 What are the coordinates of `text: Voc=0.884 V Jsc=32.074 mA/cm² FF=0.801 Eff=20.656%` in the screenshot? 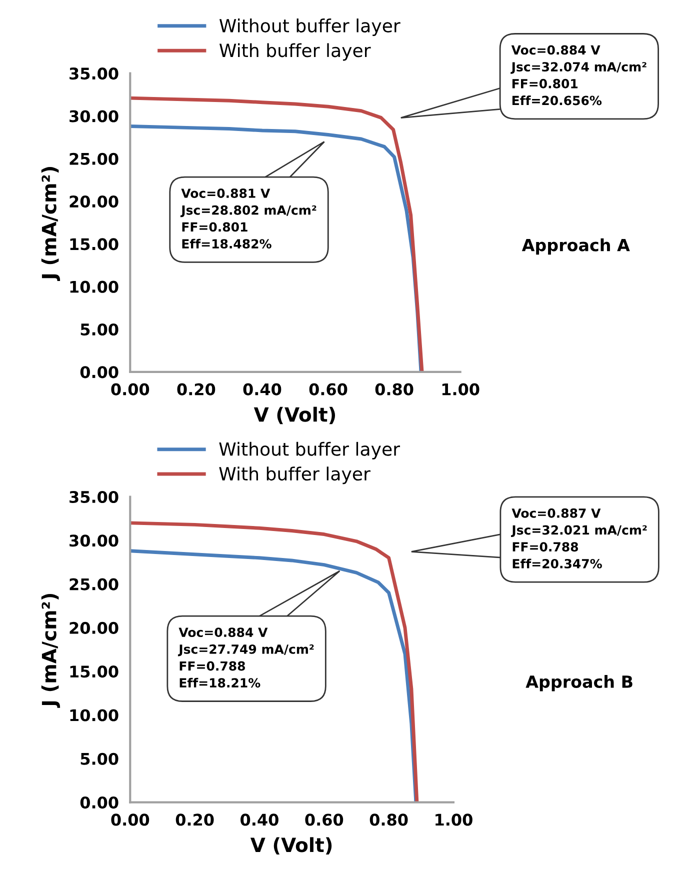 It's located at (578, 75).